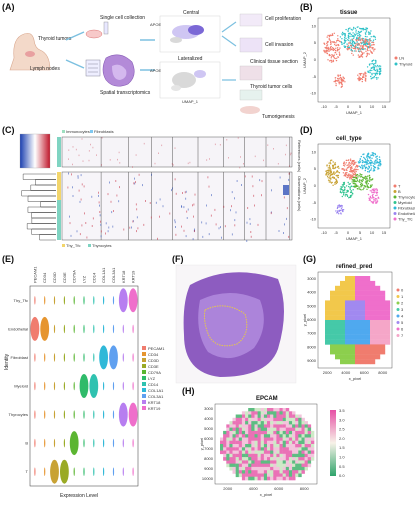 The height and width of the screenshot is (505, 415). Describe the element at coordinates (304, 320) in the screenshot. I see `refined-pred-ylabel: y_pixel` at that location.